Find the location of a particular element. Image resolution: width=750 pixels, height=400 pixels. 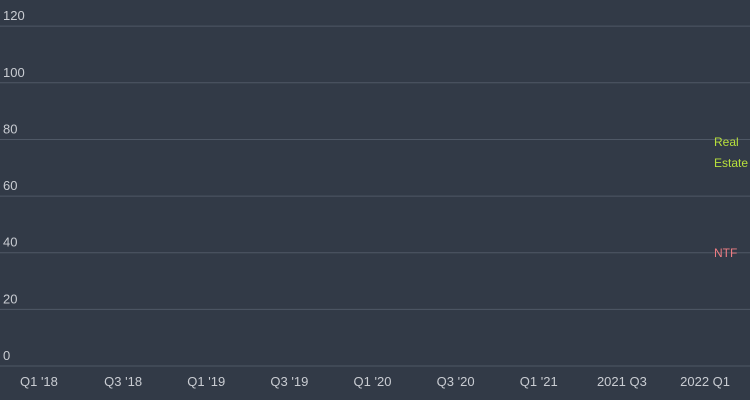

x-tick-label: Q3 '19 is located at coordinates (289, 381).